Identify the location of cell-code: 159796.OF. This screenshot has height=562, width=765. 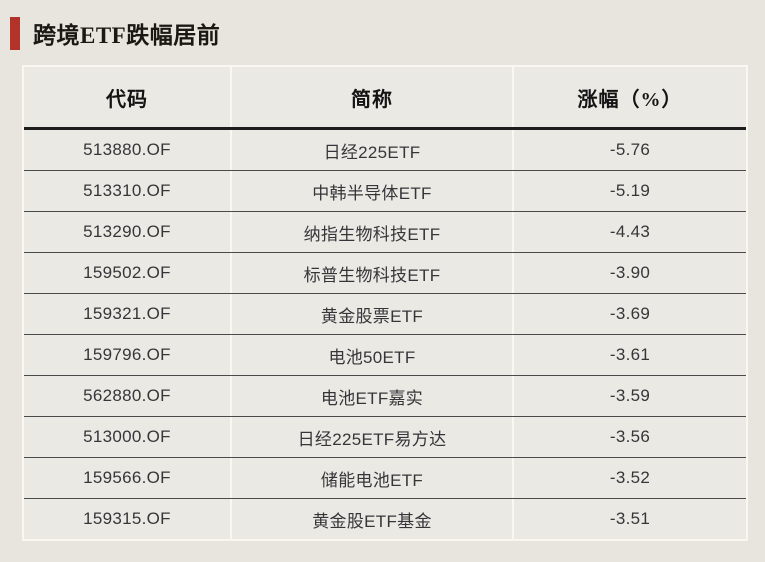
(127, 354).